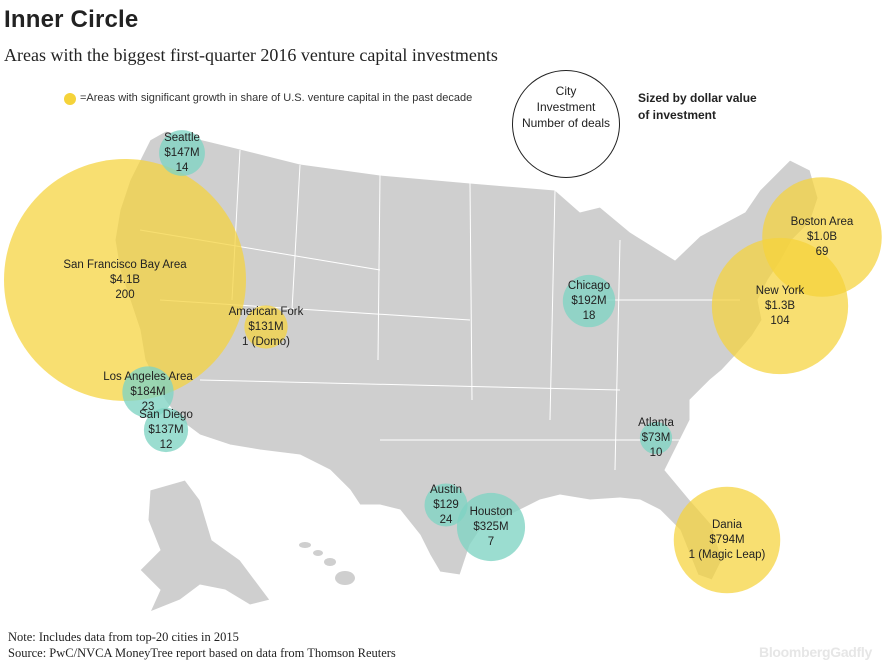 This screenshot has width=882, height=670. I want to click on brand-logo-part1: Bloomberg, so click(795, 652).